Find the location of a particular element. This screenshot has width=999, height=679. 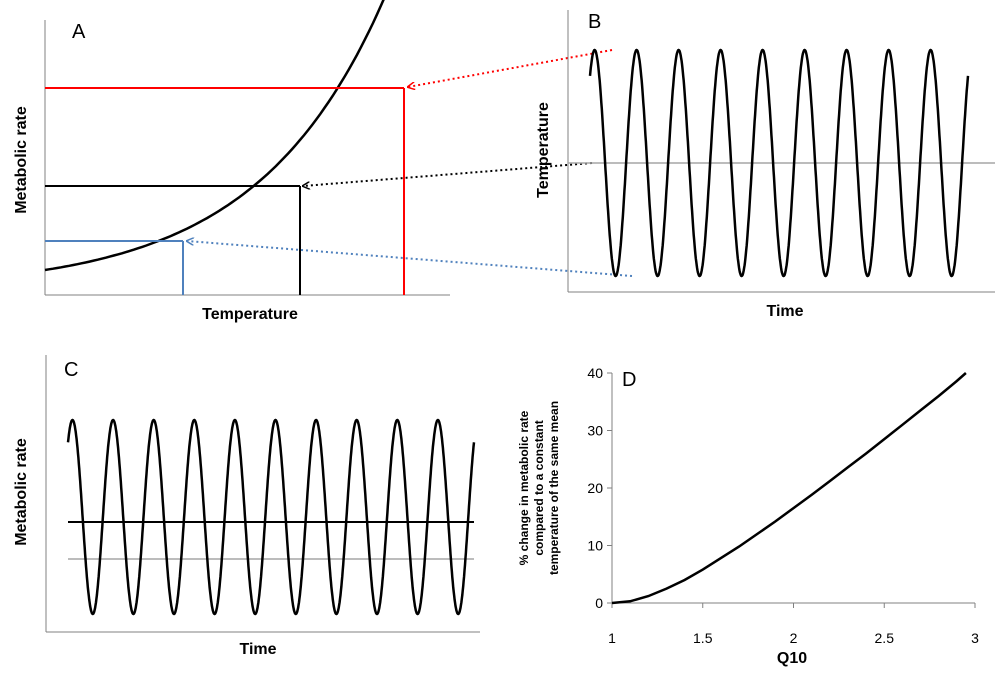

connectors is located at coordinates (410, 163).